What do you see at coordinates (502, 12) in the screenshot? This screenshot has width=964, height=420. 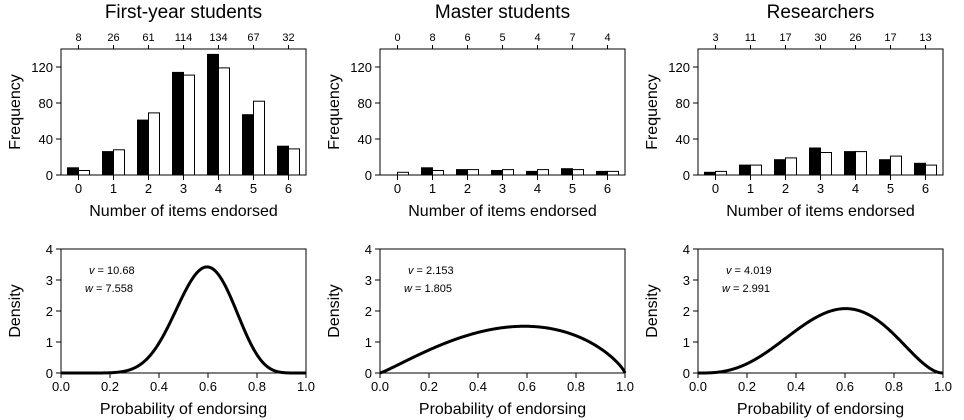 I see `panel-title: Master students` at bounding box center [502, 12].